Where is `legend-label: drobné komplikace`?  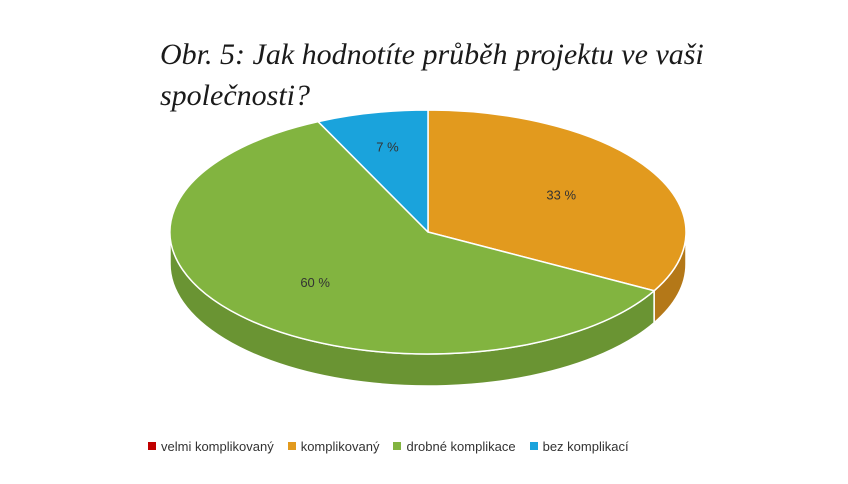 legend-label: drobné komplikace is located at coordinates (461, 446).